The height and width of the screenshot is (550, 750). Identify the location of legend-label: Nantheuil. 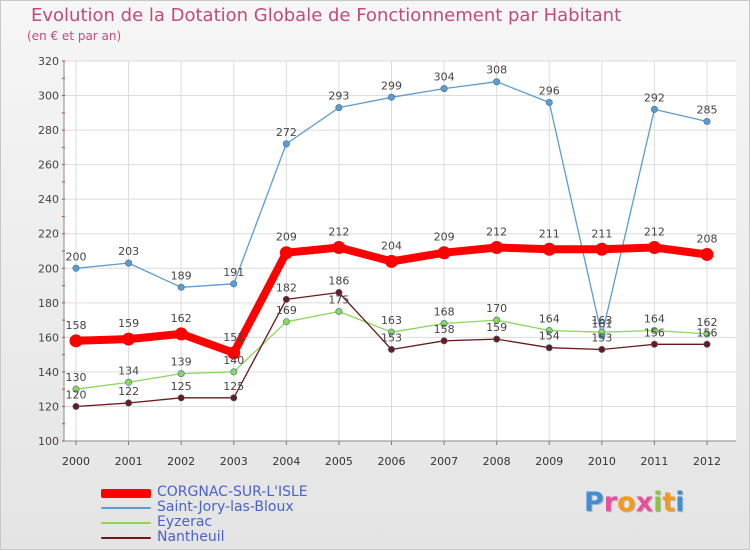
(191, 537).